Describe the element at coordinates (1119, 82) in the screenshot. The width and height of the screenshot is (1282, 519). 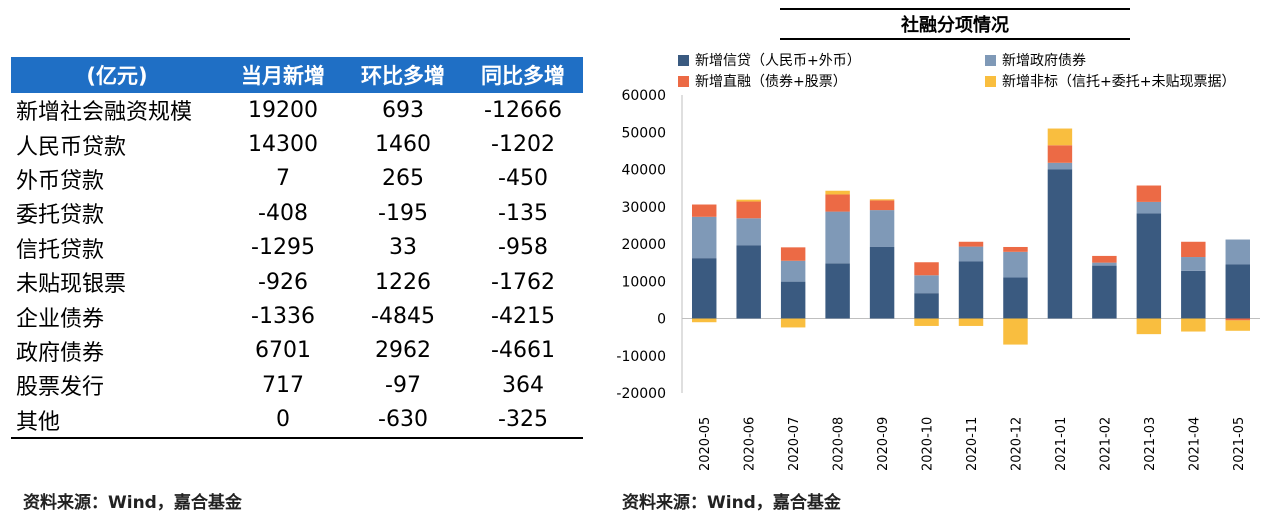
I see `legend-label-nonstandard: 新增非标（信托+委托+未贴现票据）` at that location.